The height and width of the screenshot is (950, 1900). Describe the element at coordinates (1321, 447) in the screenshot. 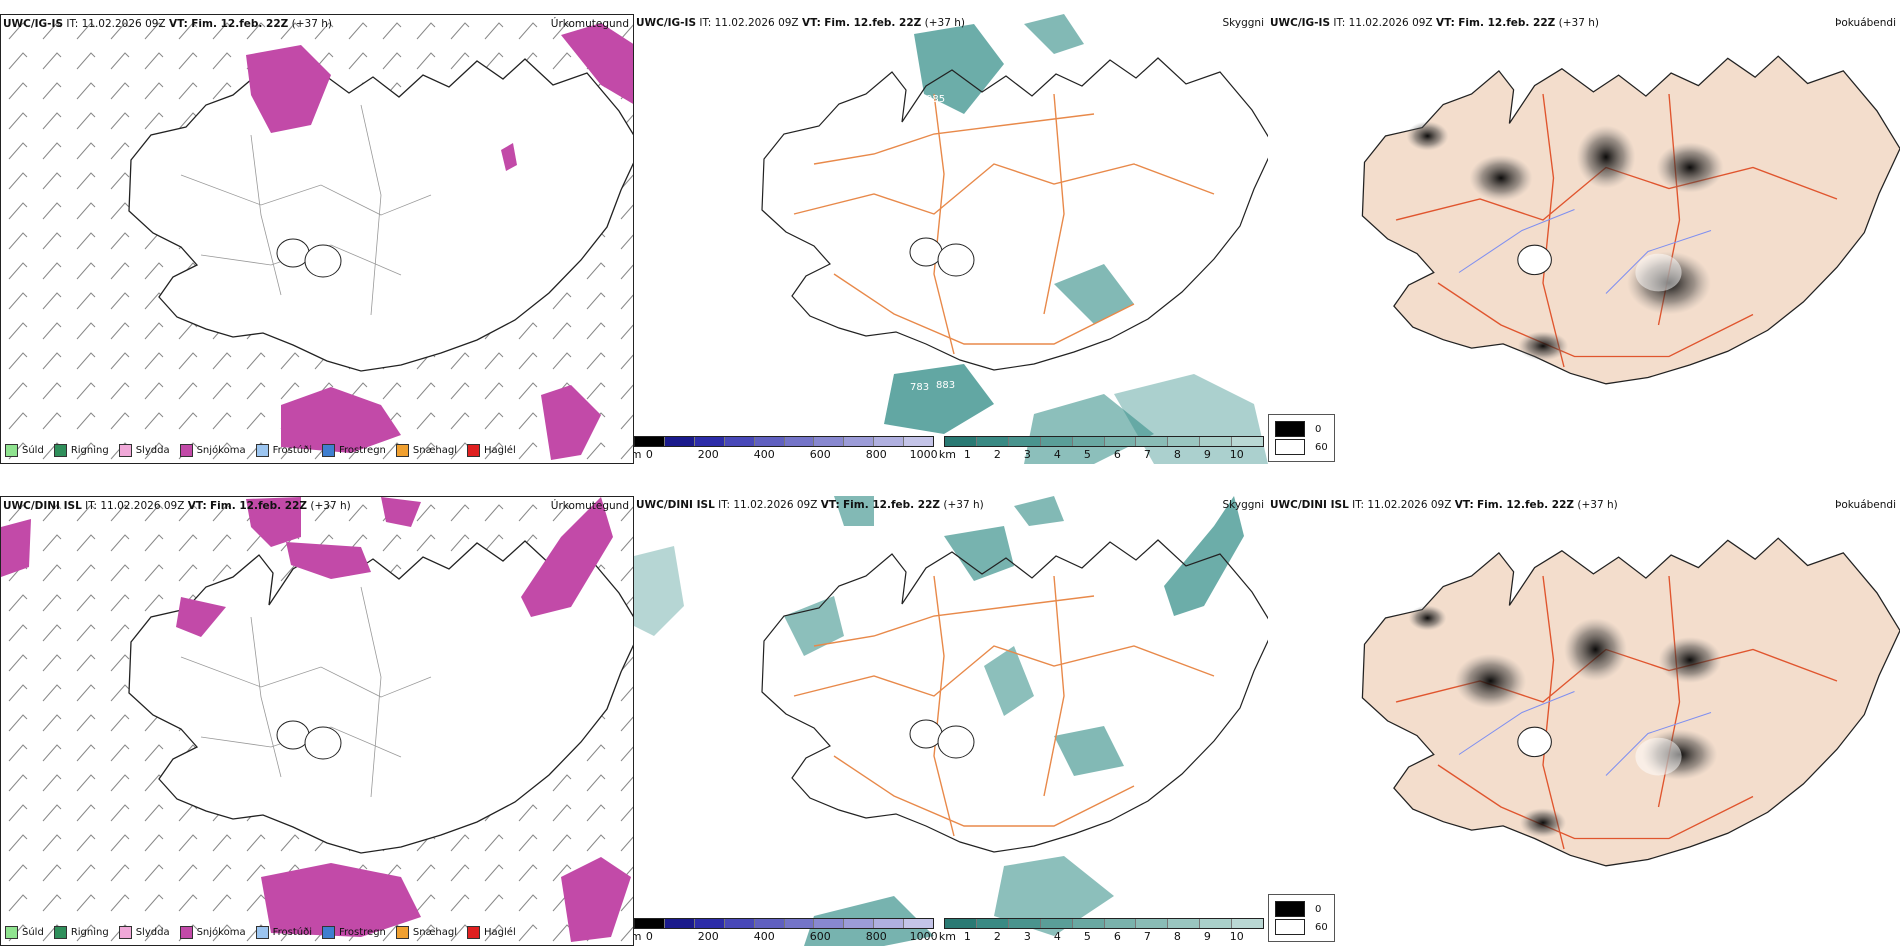

I see `fog-legend-label: 60` at that location.